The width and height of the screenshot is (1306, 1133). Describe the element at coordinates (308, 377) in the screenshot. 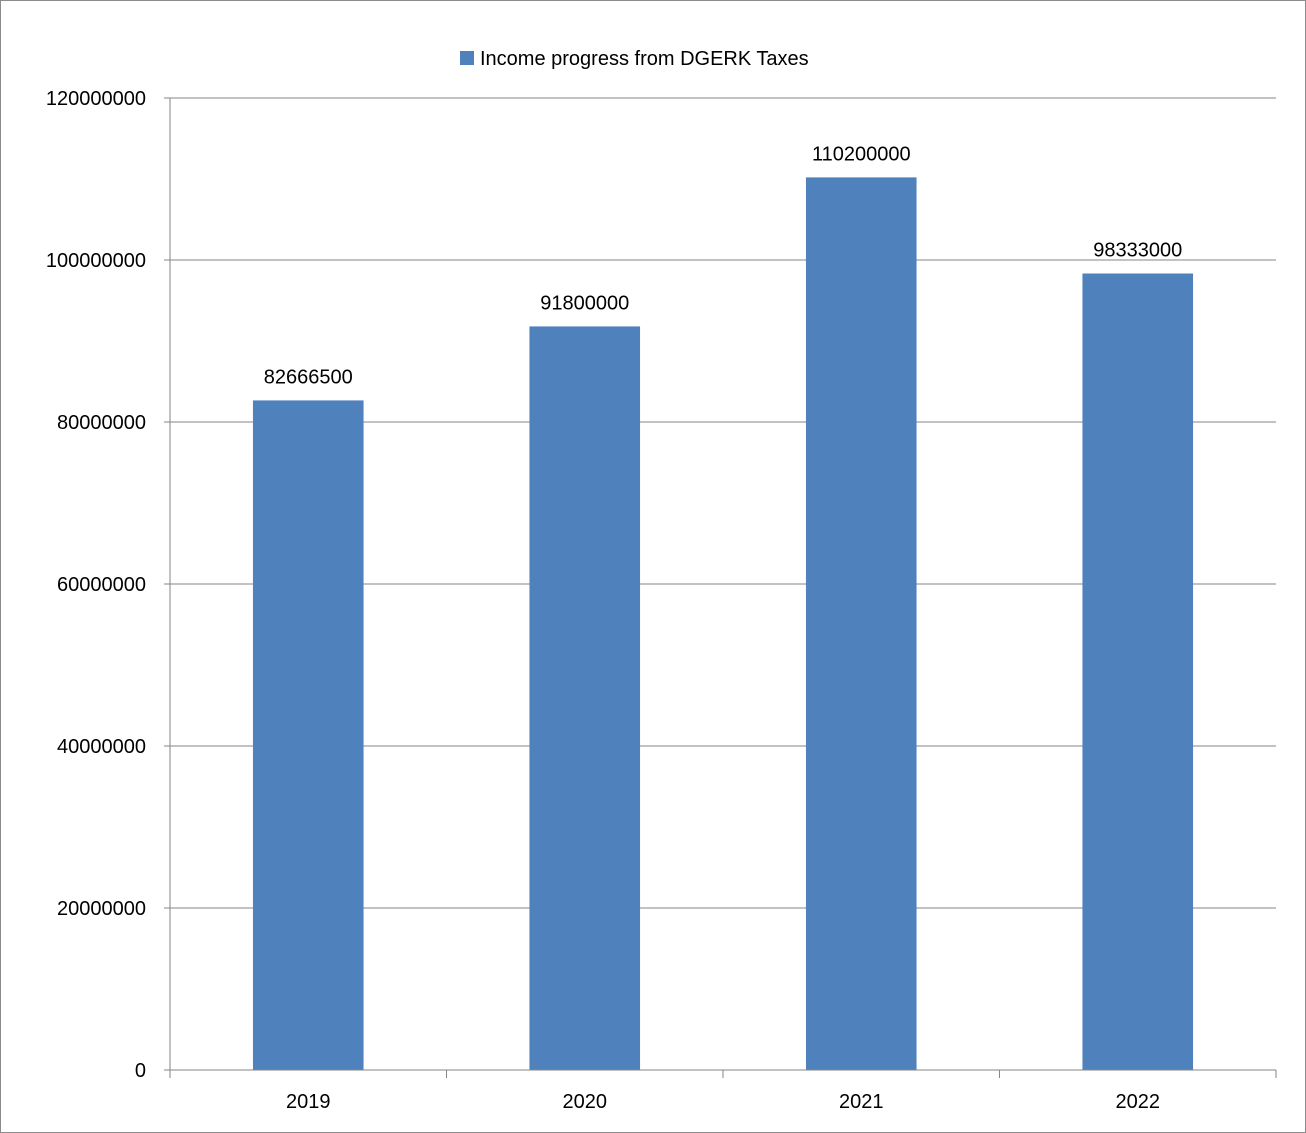

I see `data-label-2019: 82666500` at that location.